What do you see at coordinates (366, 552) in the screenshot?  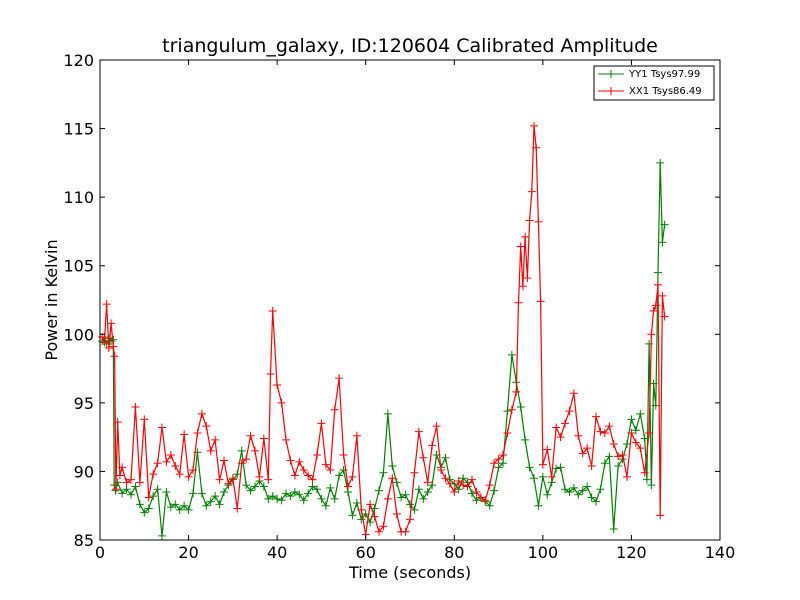 I see `x-tick-label: 60` at bounding box center [366, 552].